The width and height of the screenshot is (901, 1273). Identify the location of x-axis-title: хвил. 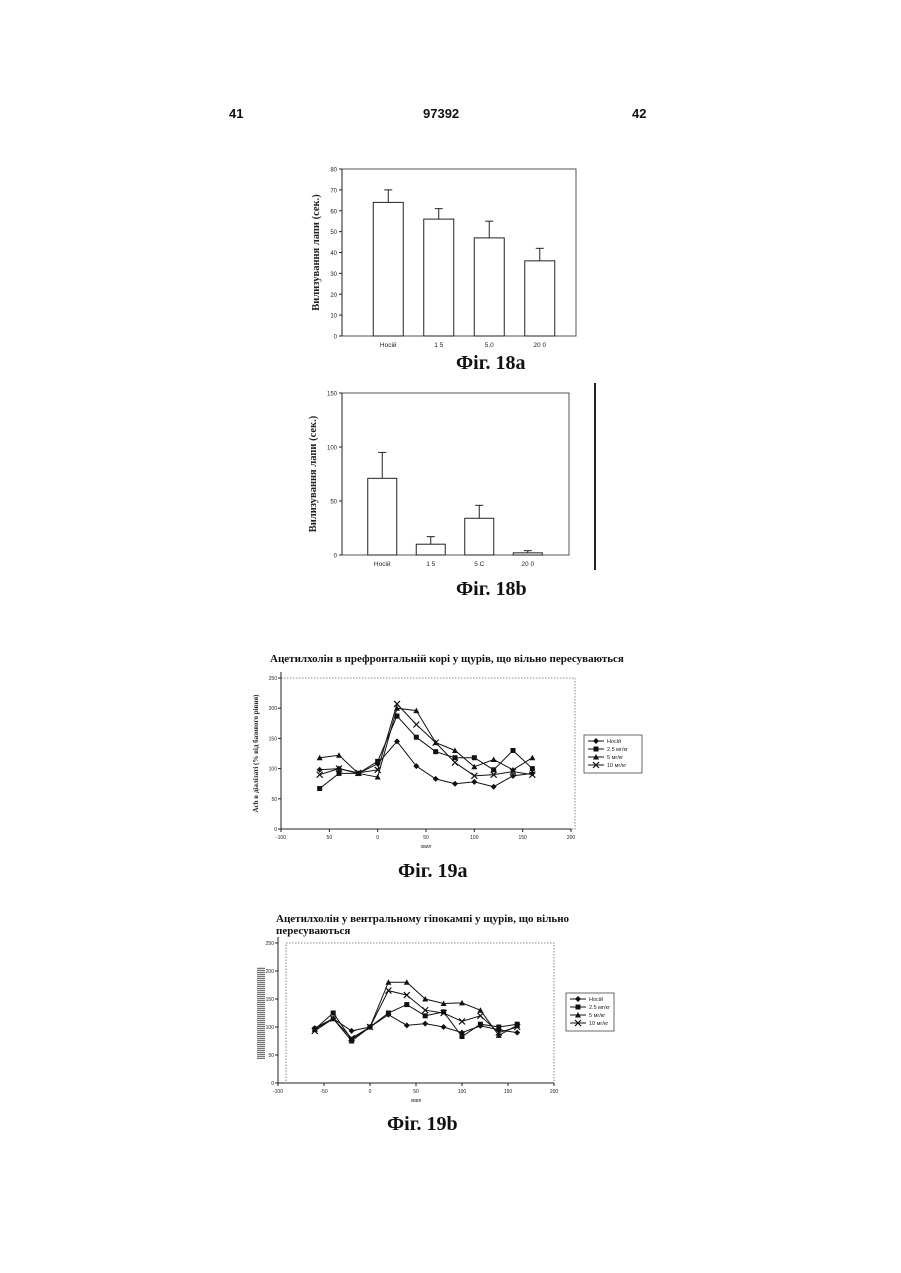
(416, 1101).